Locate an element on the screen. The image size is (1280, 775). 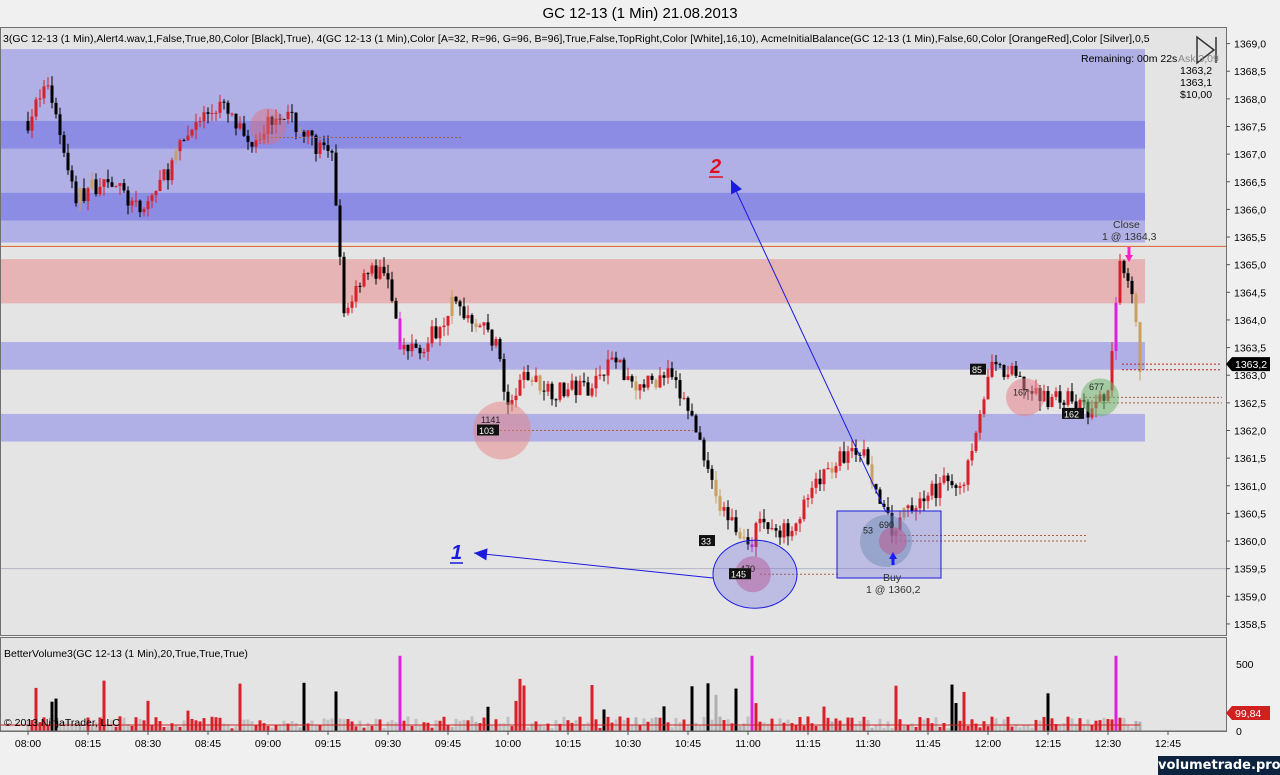
copyright: © 2013 NinjaTrader, LLC is located at coordinates (62, 723).